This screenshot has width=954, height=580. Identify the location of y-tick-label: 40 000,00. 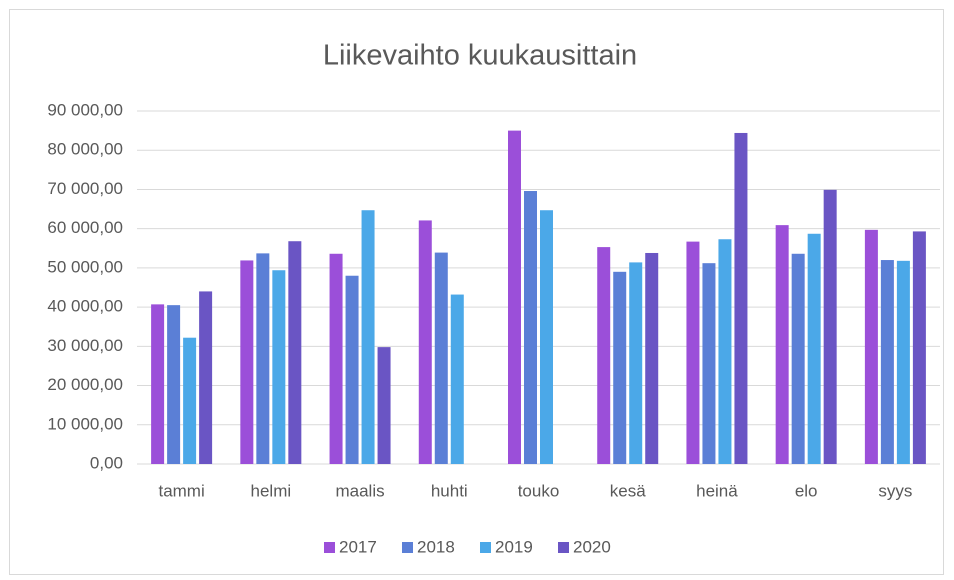
(85, 306).